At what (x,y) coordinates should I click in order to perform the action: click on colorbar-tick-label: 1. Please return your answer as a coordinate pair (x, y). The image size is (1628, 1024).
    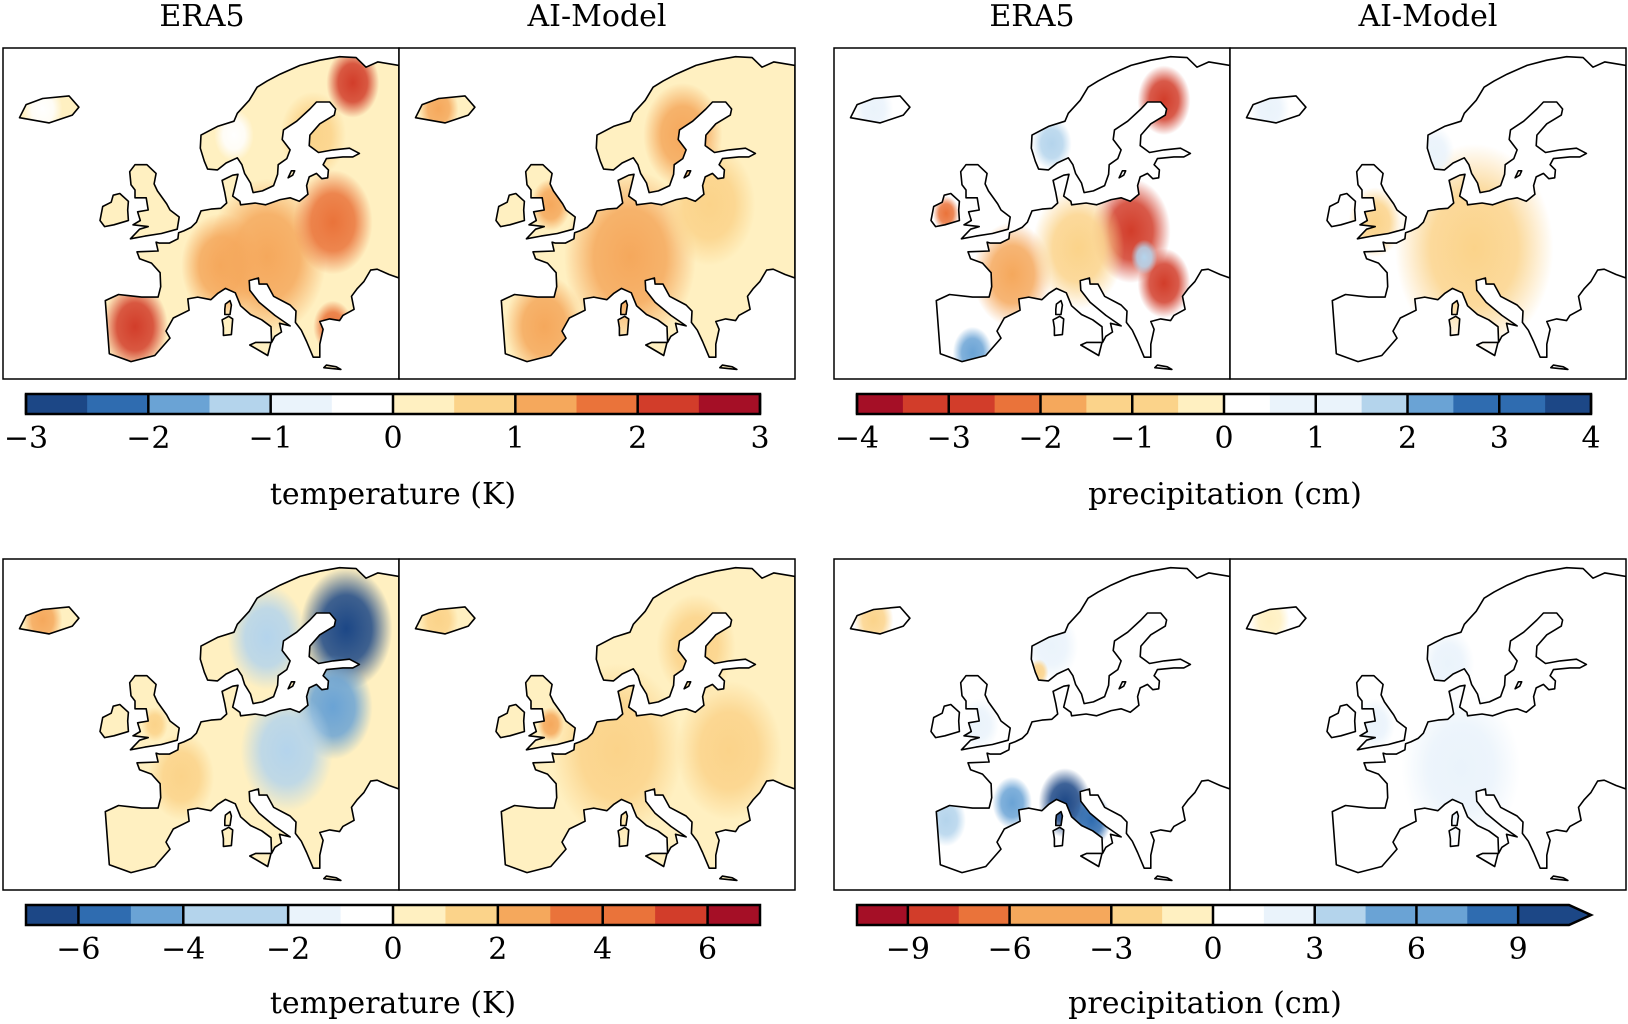
    Looking at the image, I should click on (1315, 438).